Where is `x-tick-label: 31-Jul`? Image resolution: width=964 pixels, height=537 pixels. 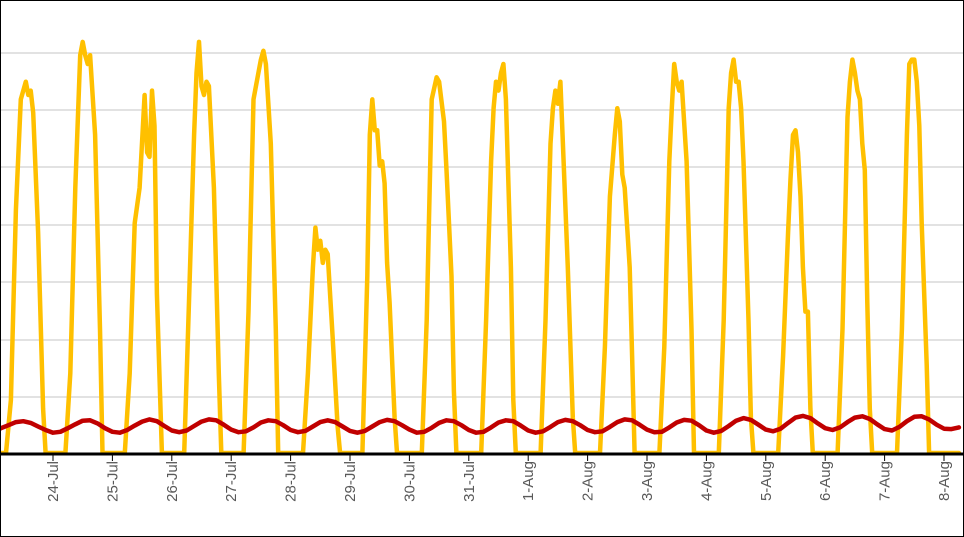 x-tick-label: 31-Jul is located at coordinates (469, 481).